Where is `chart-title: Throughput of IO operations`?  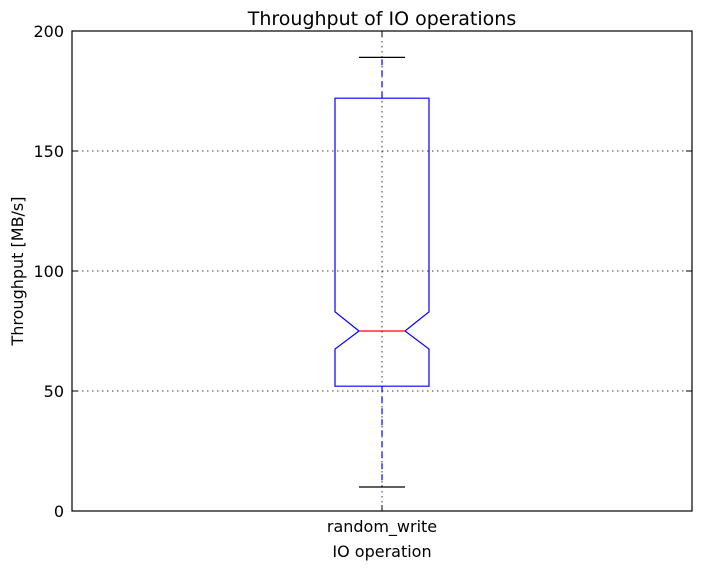 chart-title: Throughput of IO operations is located at coordinates (381, 19).